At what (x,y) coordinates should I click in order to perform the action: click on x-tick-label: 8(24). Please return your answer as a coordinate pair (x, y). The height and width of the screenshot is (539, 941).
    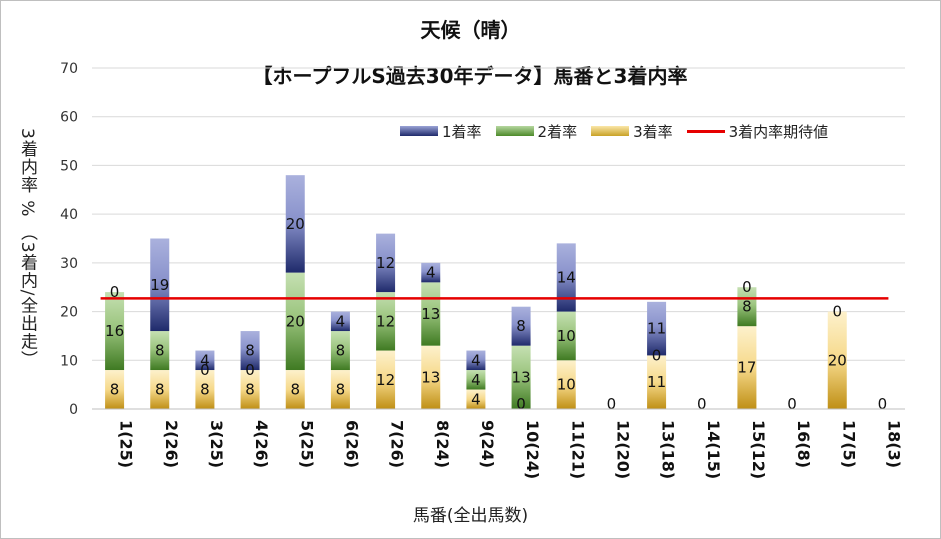
    Looking at the image, I should click on (442, 444).